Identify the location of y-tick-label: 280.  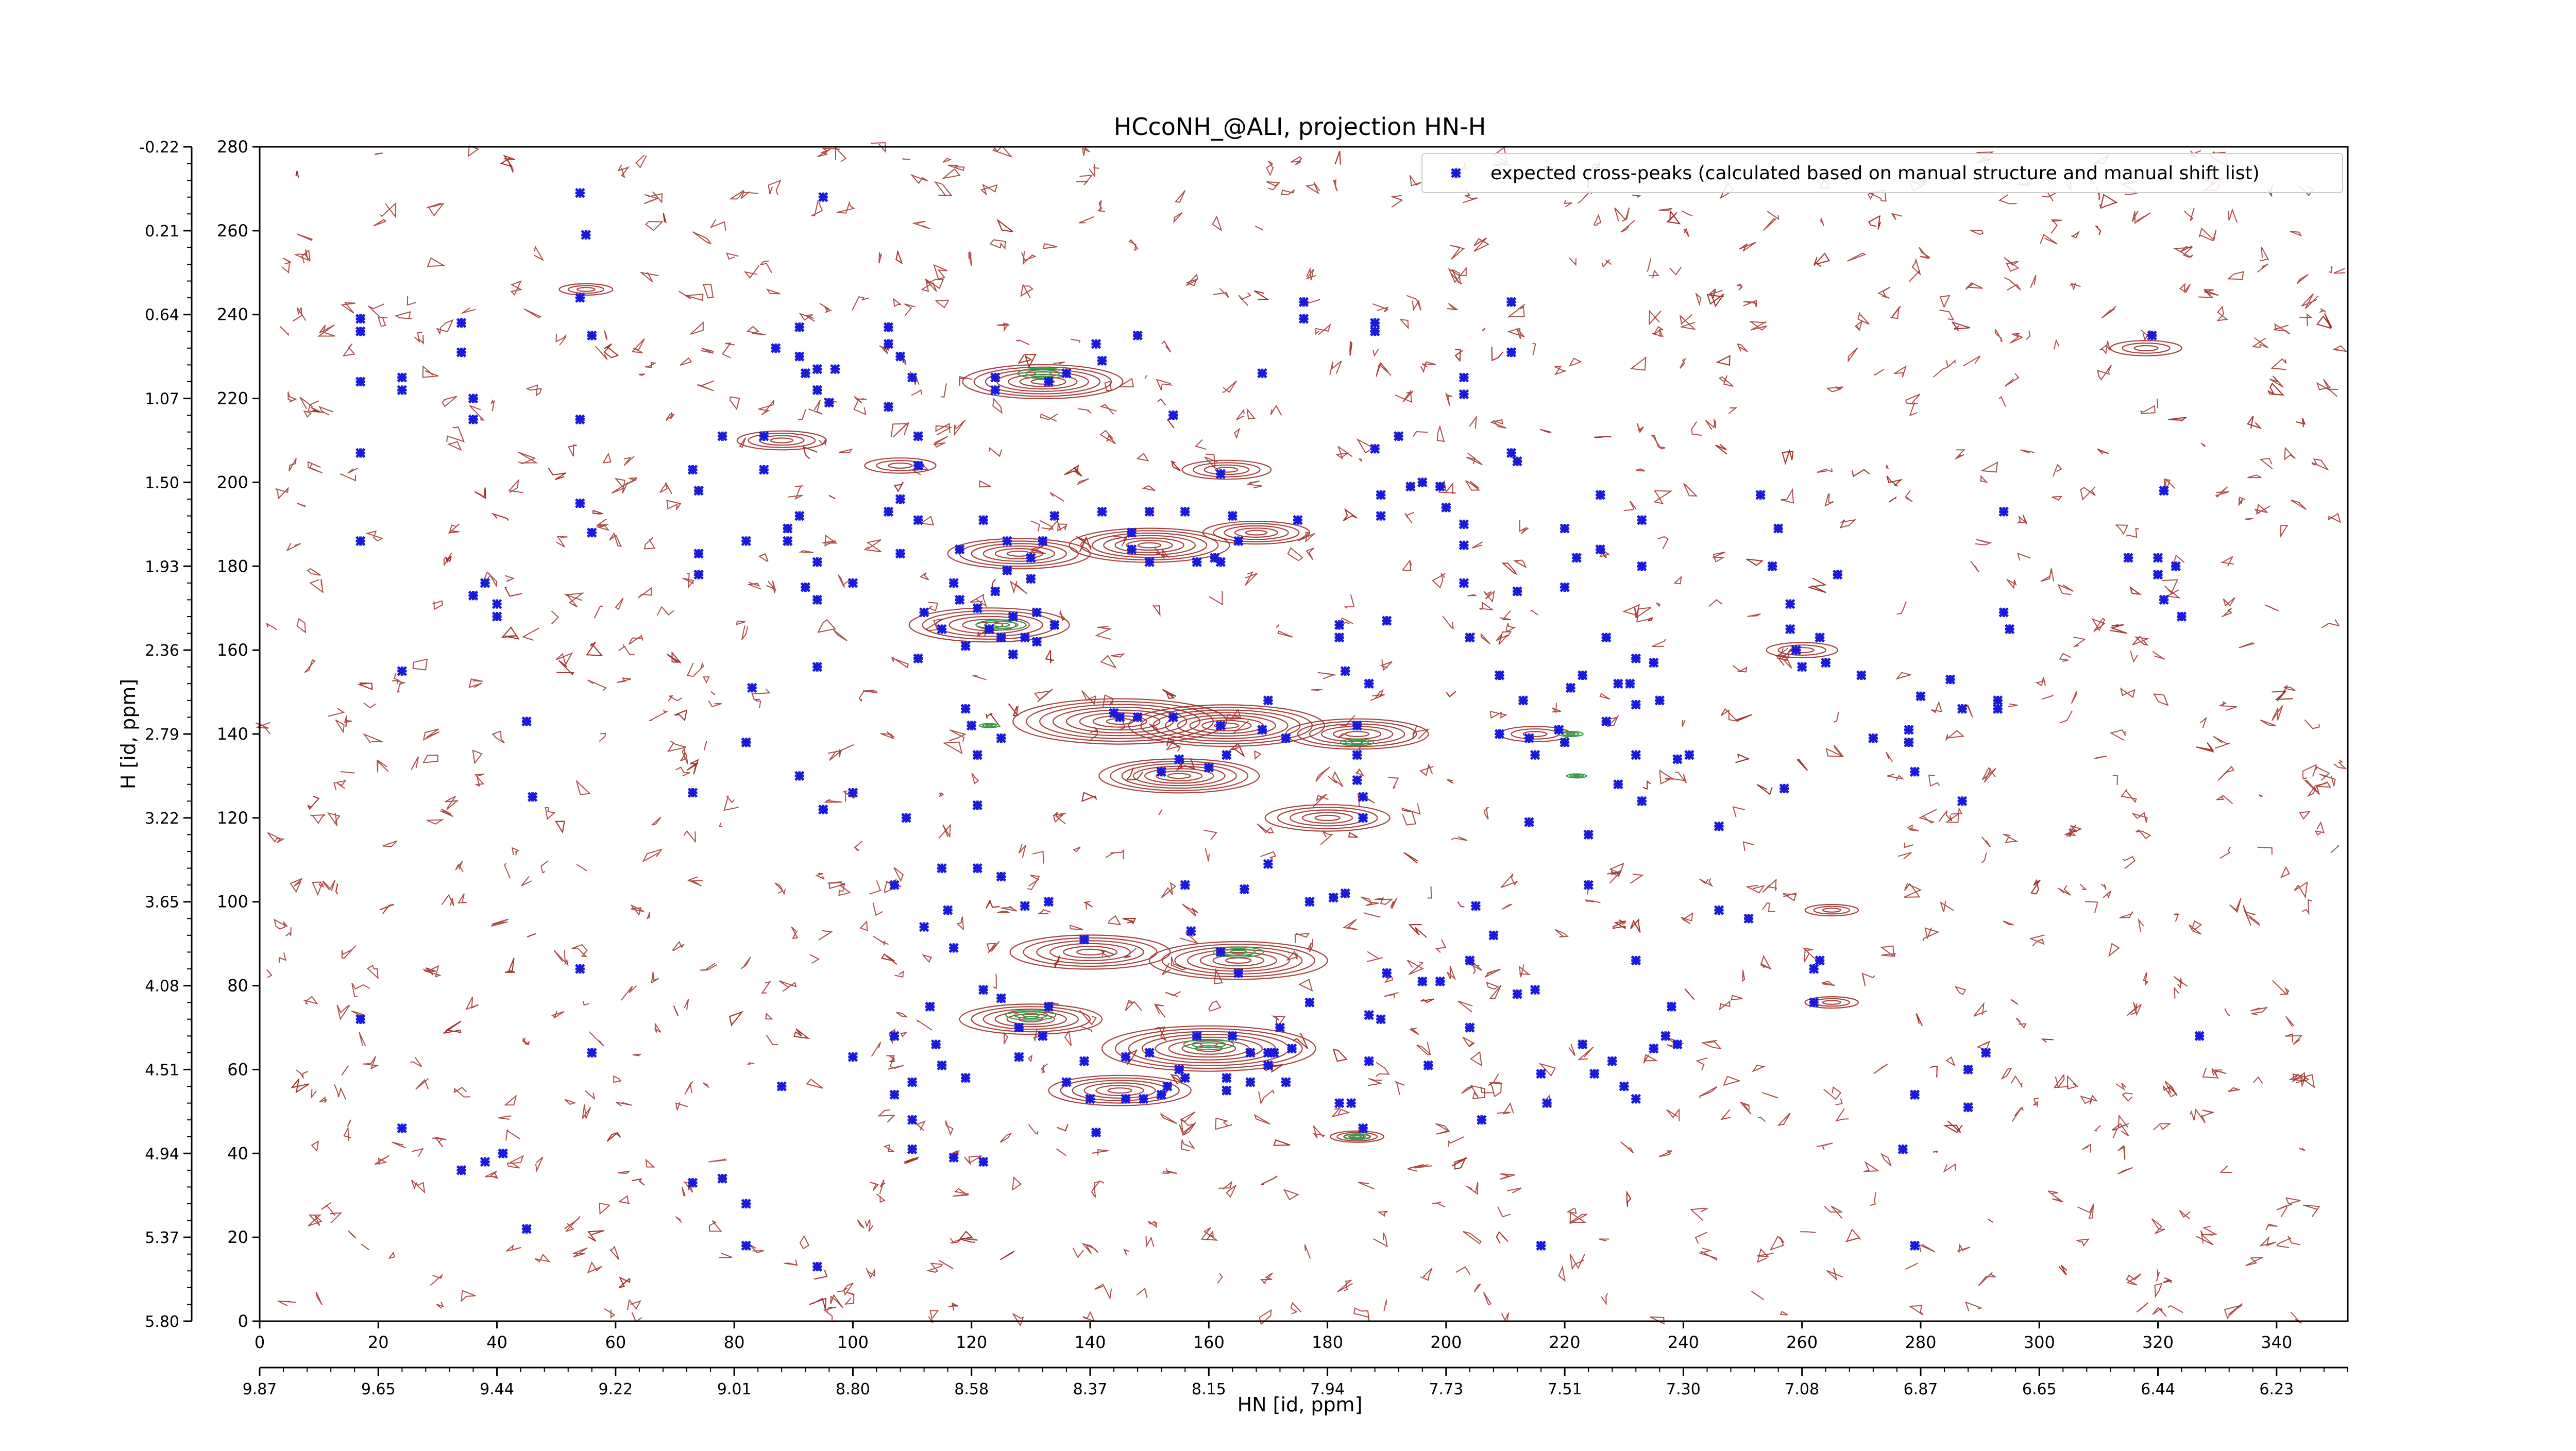
(232, 147).